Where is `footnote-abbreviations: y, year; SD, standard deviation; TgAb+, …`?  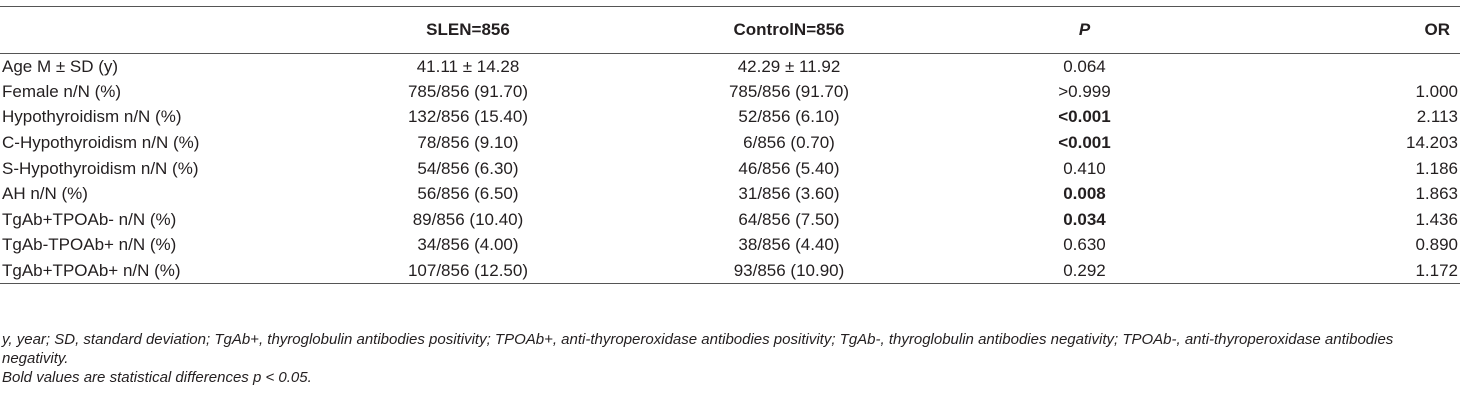
footnote-abbreviations: y, year; SD, standard deviation; TgAb+, … is located at coordinates (698, 349).